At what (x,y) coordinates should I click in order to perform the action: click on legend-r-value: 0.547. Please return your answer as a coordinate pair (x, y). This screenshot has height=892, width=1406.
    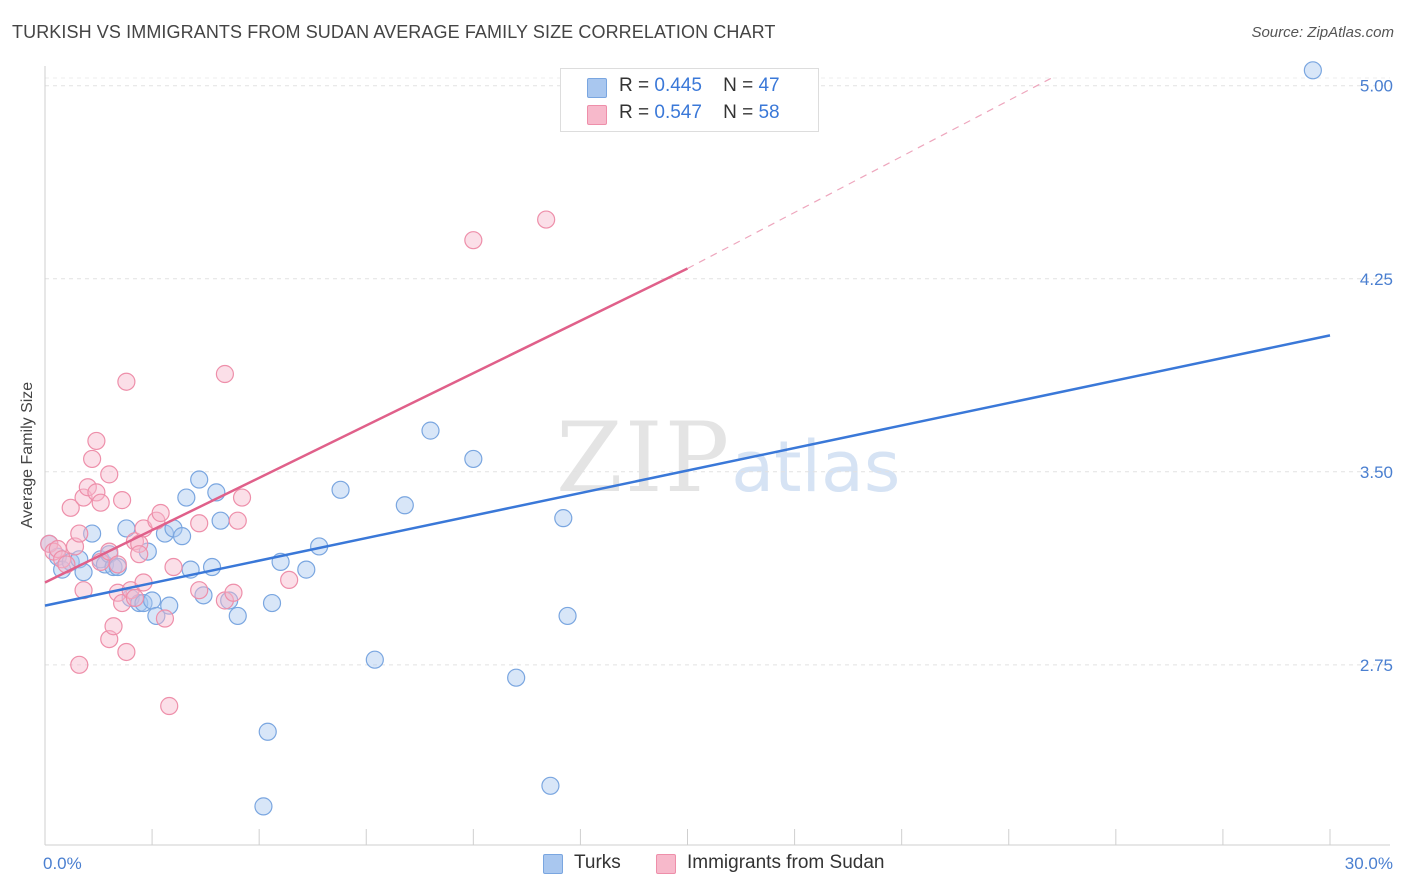
    Looking at the image, I should click on (678, 112).